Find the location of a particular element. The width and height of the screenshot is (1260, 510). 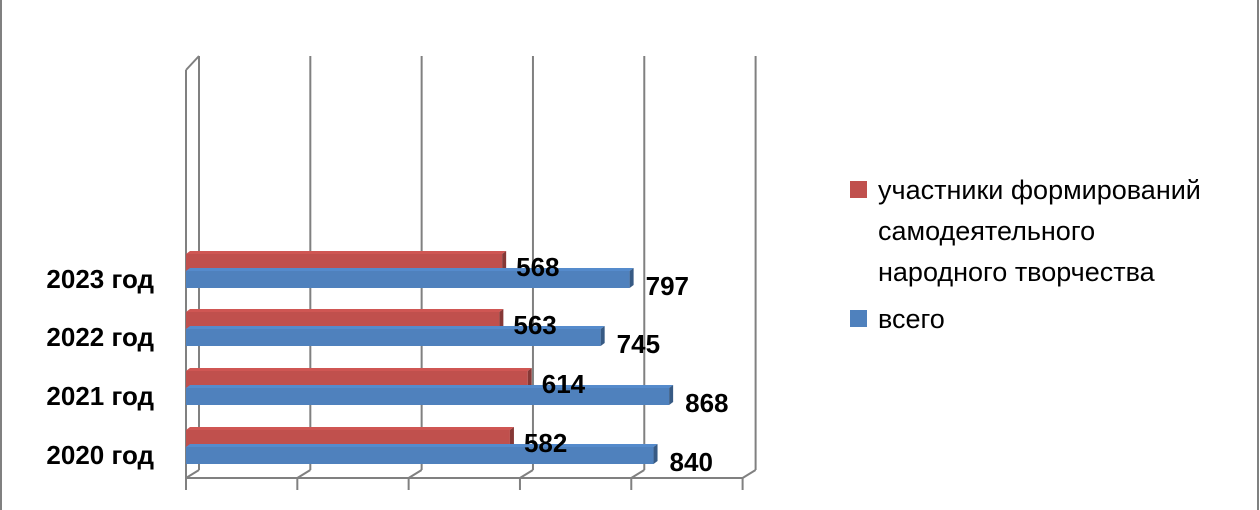

left-wall-top is located at coordinates (192, 63).